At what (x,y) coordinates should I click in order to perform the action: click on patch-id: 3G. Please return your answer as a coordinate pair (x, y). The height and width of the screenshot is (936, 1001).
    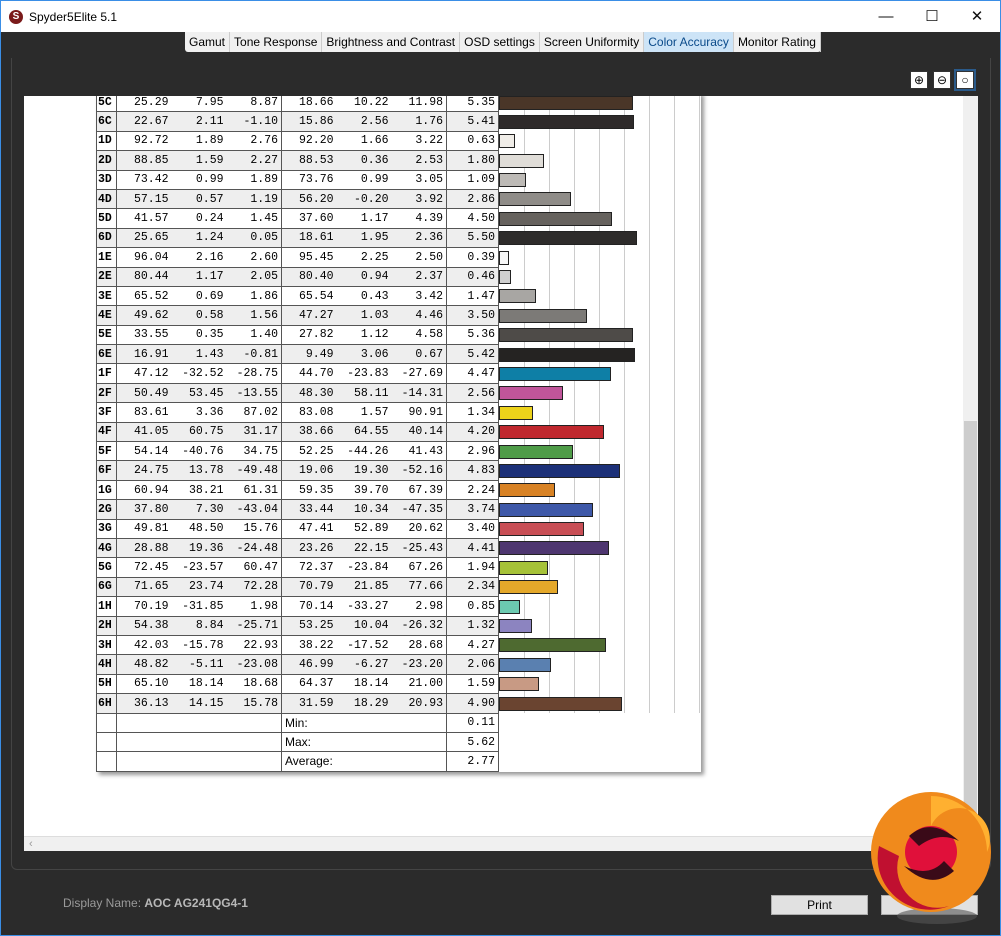
    Looking at the image, I should click on (106, 528).